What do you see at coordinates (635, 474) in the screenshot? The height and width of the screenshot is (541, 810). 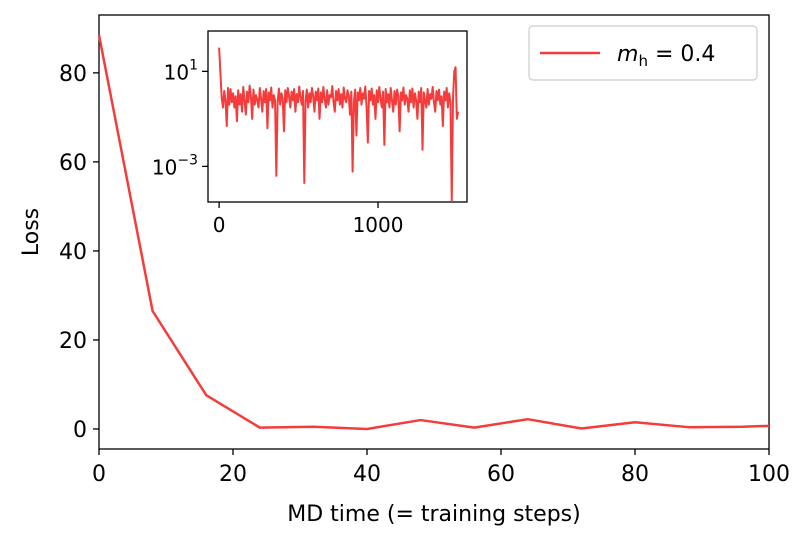 I see `x-tick-label: 80` at bounding box center [635, 474].